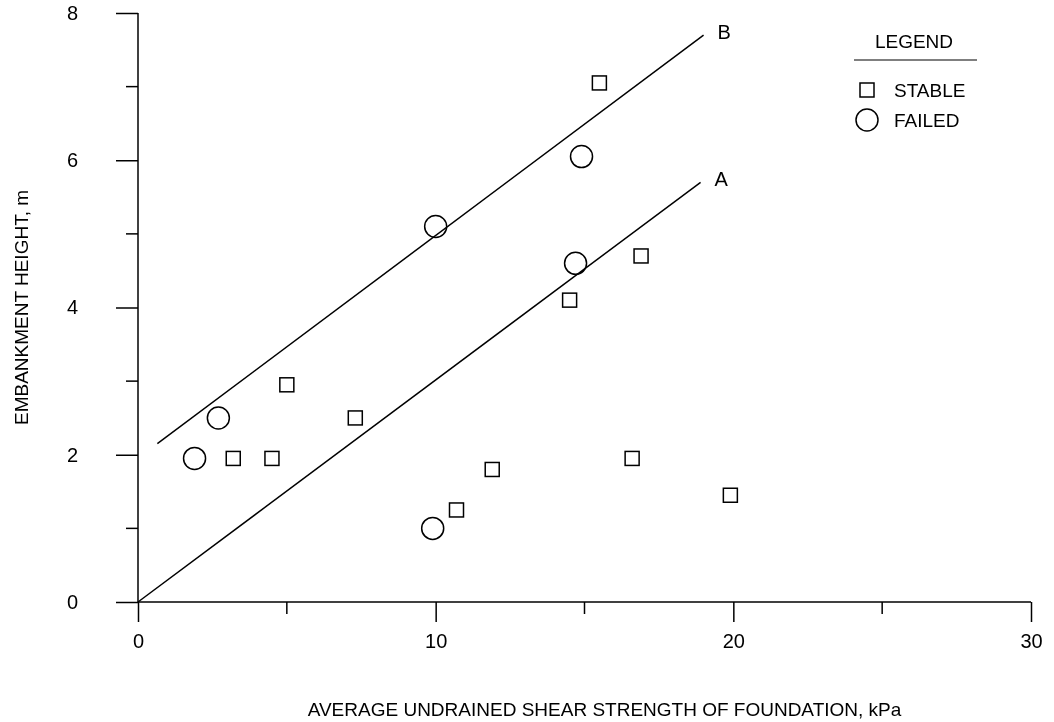 The image size is (1054, 722). I want to click on y-tick-label: 0, so click(72, 601).